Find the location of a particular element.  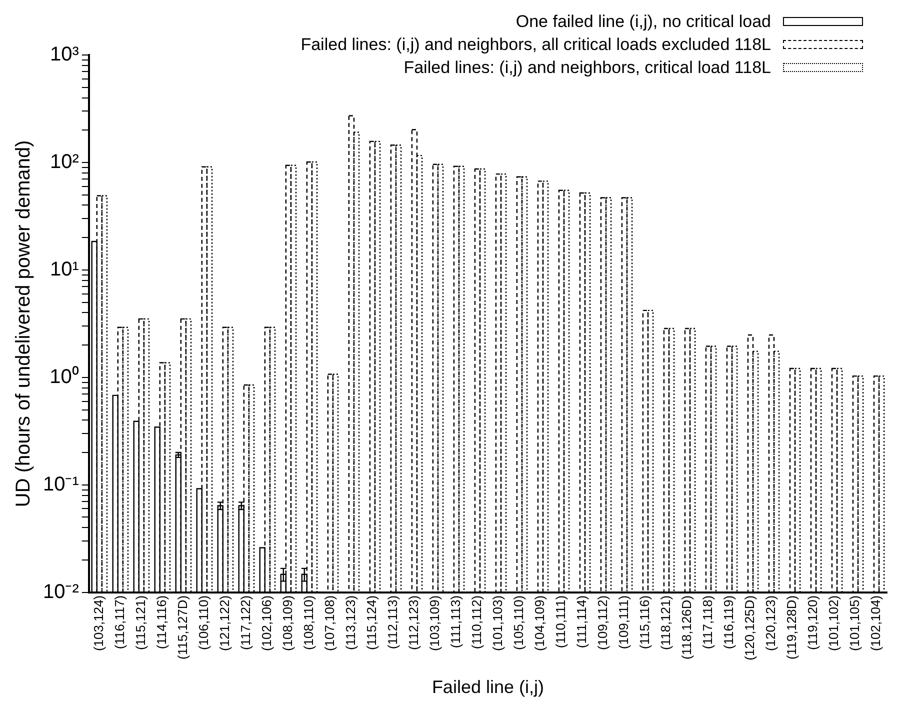

x-tick-label: (115,121) is located at coordinates (140, 622).